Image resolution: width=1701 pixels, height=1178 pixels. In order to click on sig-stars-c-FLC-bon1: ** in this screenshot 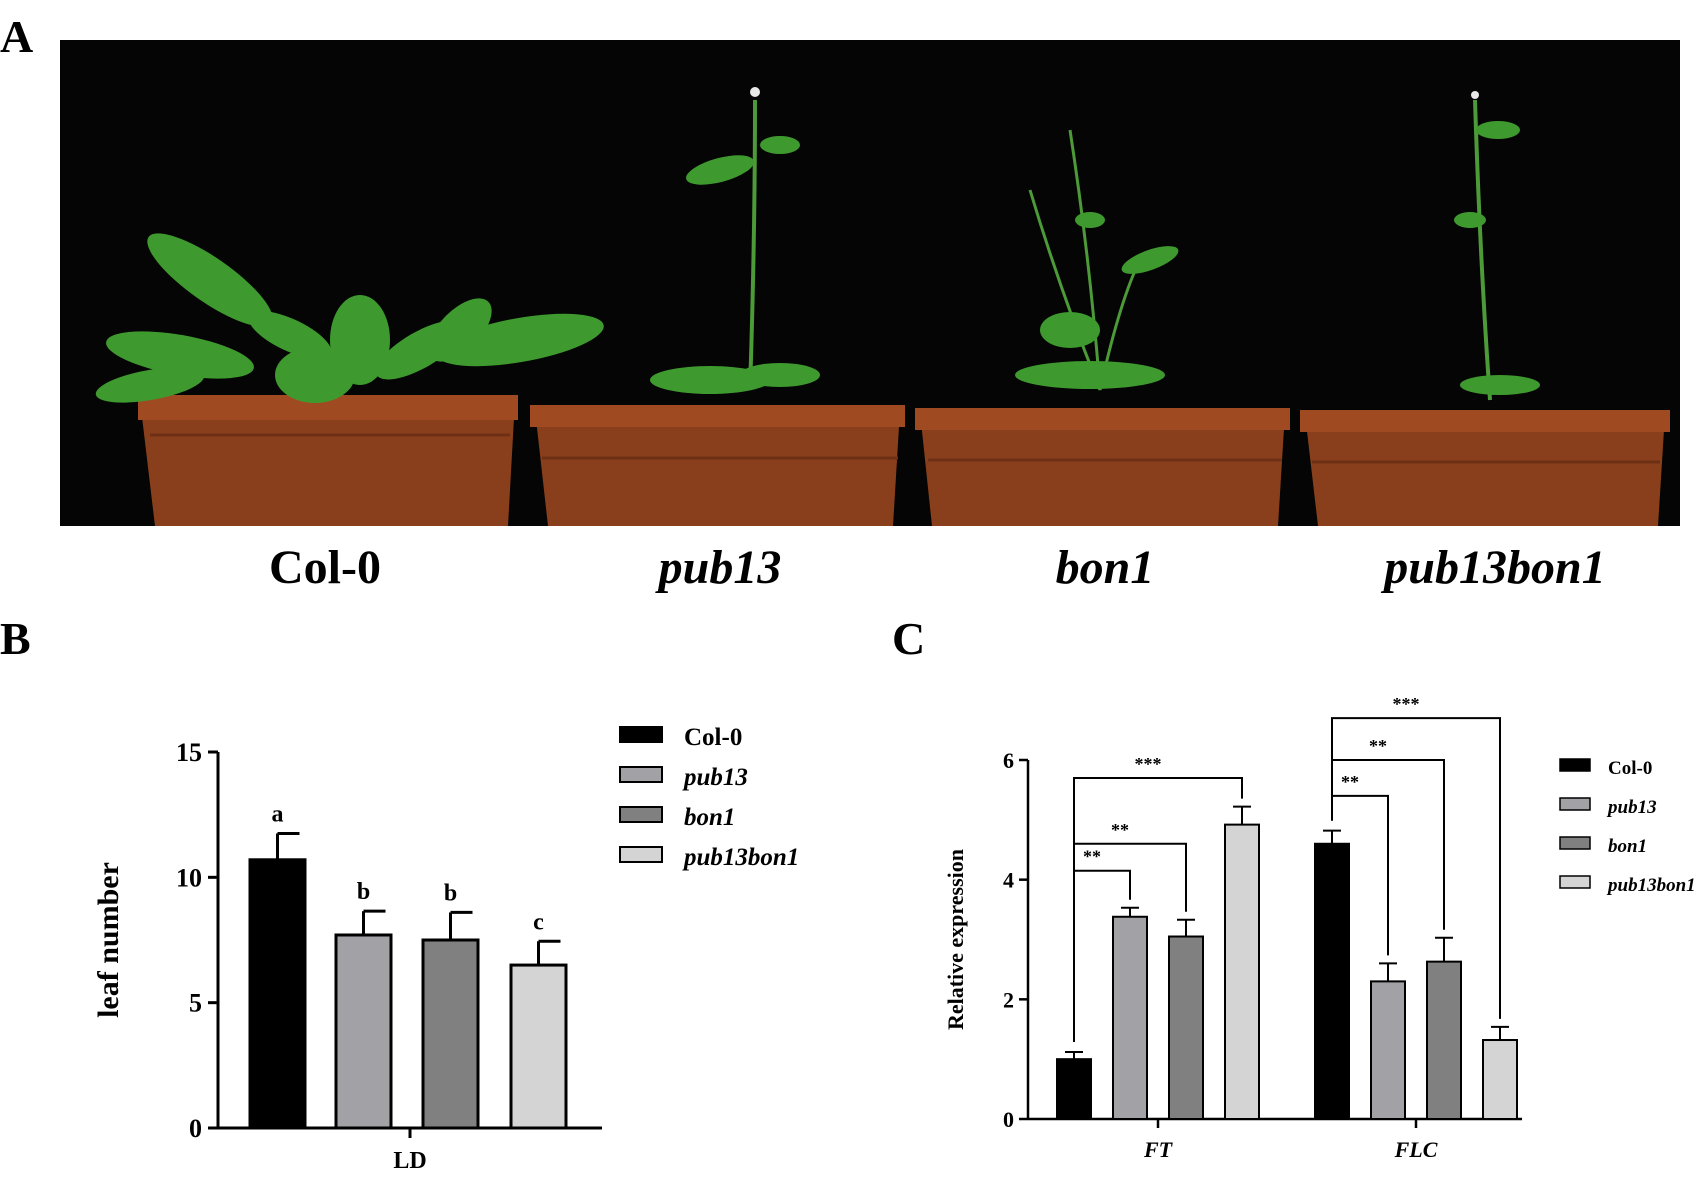, I will do `click(1378, 746)`.